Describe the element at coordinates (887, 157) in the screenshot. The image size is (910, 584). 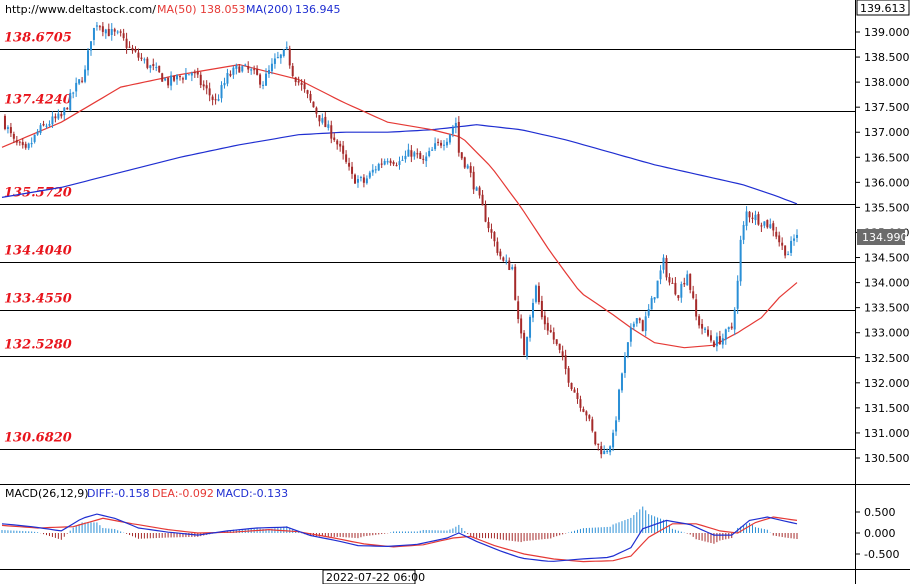
I see `price-tick-label: 136.500` at that location.